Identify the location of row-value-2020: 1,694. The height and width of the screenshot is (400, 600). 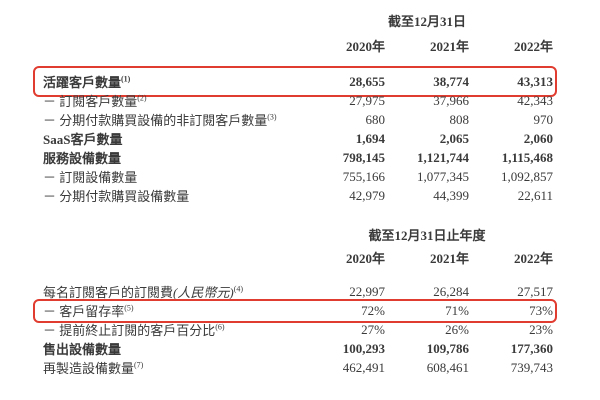
(370, 138).